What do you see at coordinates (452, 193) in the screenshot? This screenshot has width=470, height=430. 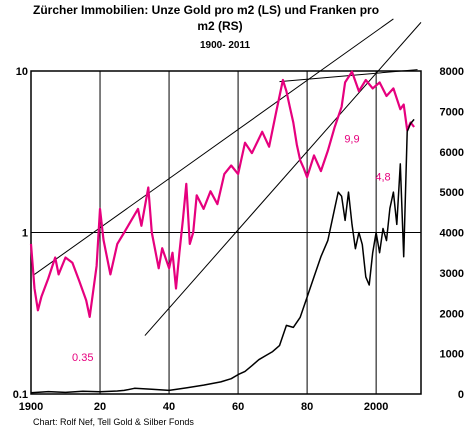 I see `y-right-tick-label-3: 5000` at bounding box center [452, 193].